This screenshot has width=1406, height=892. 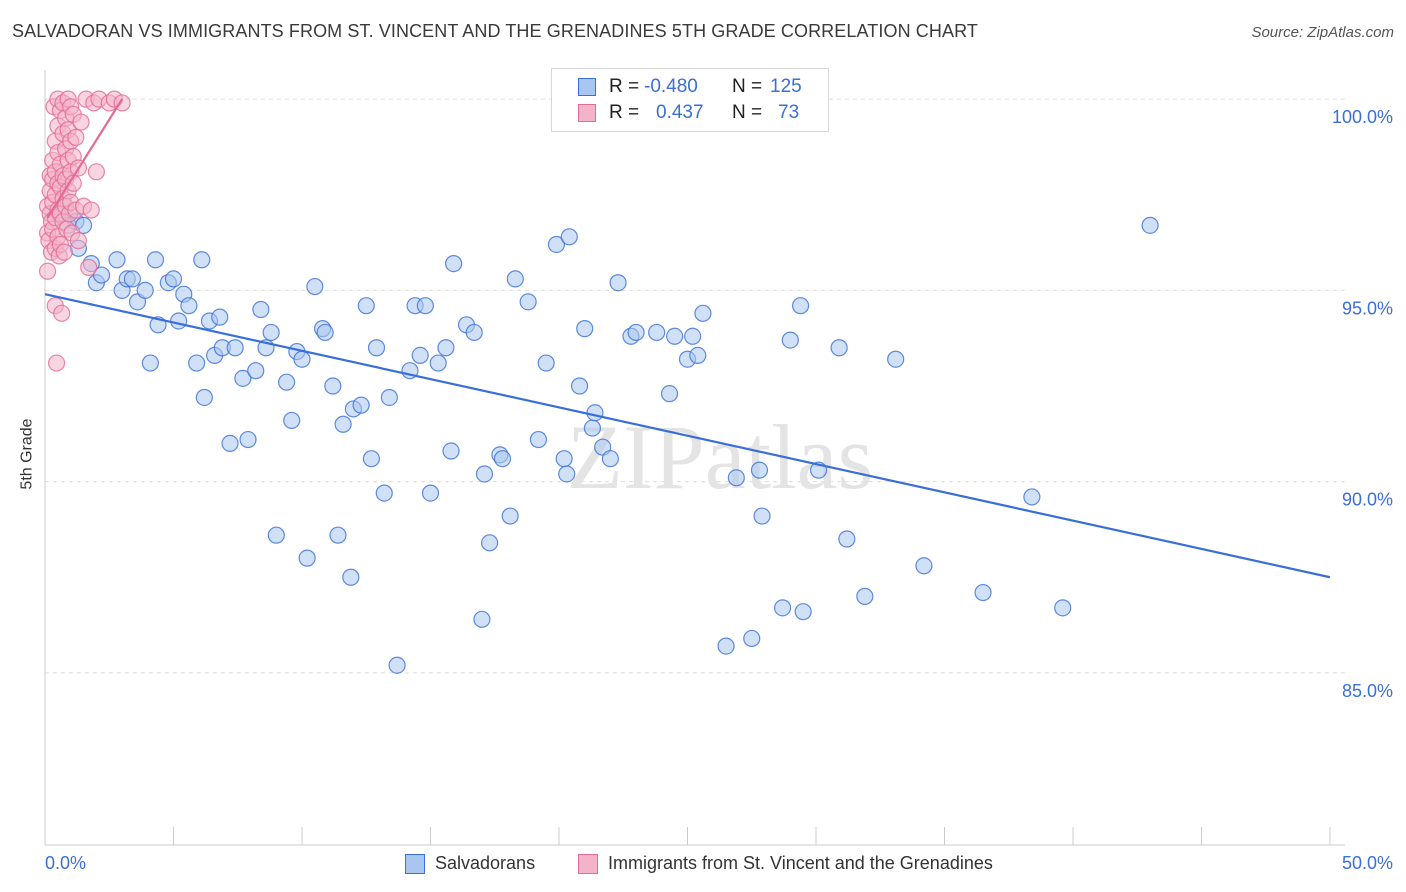 I want to click on bottom-legend-swatch-pink, so click(x=588, y=864).